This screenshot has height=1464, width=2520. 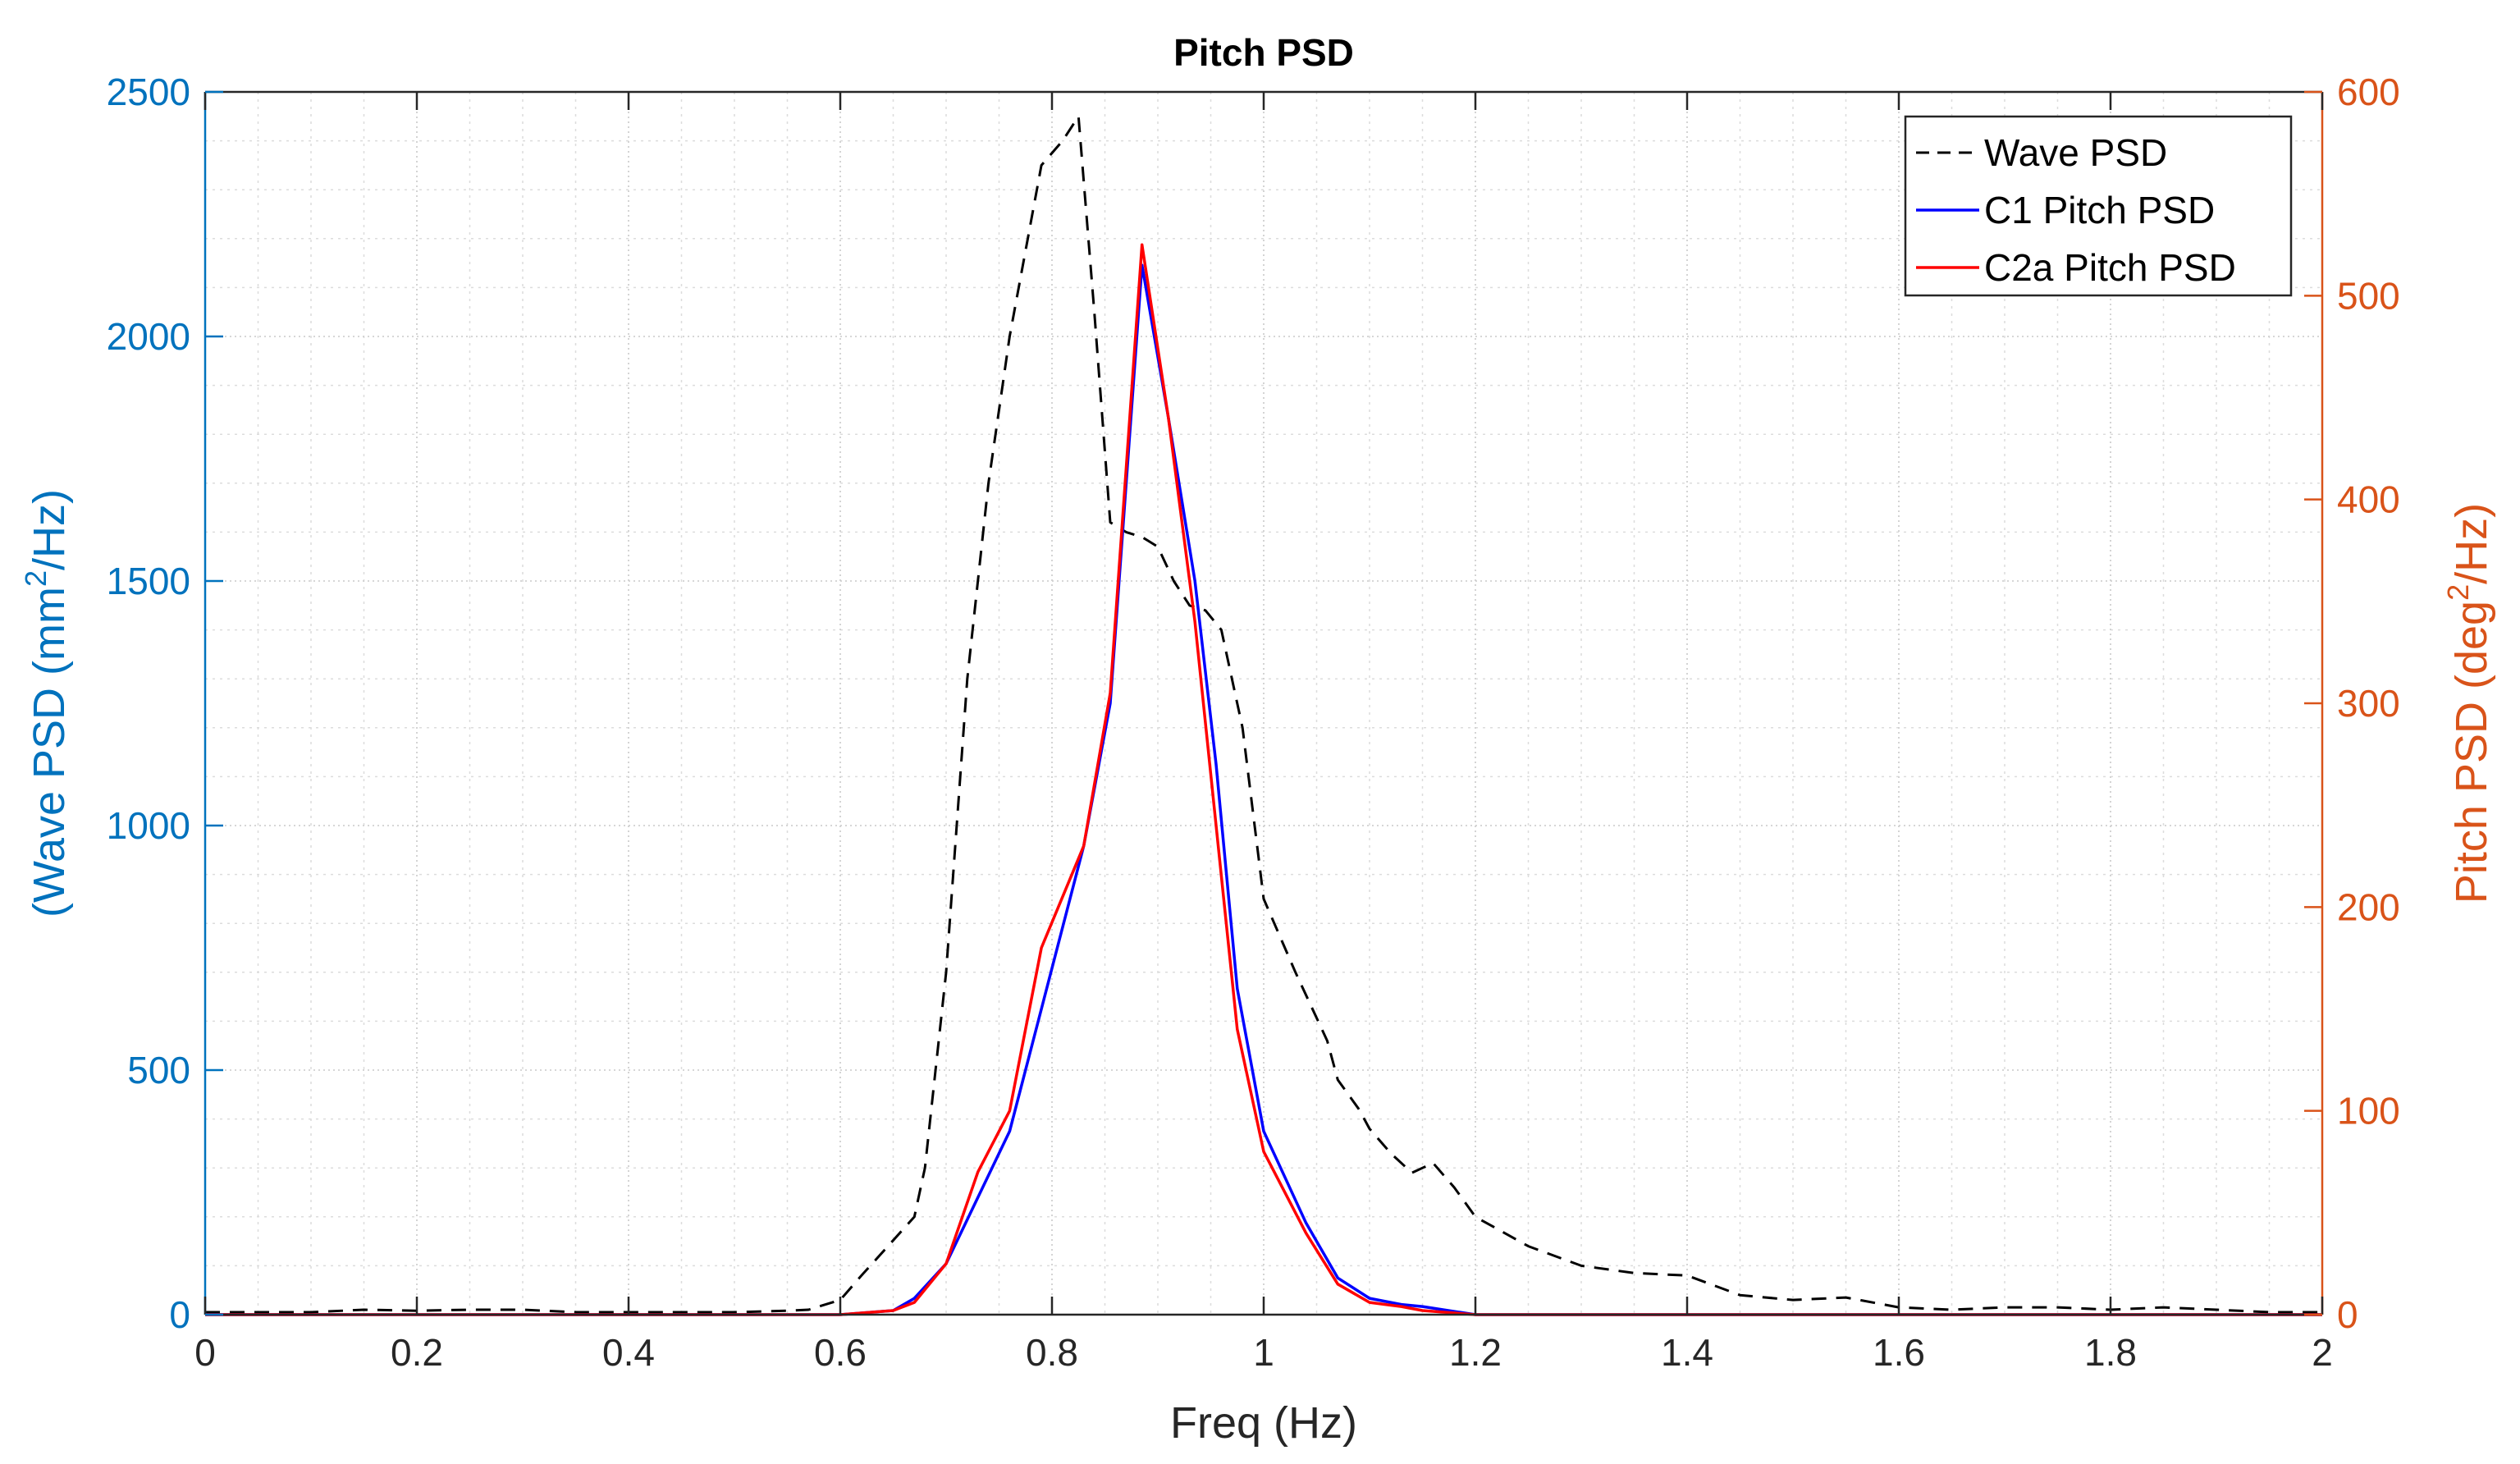 What do you see at coordinates (2368, 1111) in the screenshot?
I see `right-y-tick-label: 100` at bounding box center [2368, 1111].